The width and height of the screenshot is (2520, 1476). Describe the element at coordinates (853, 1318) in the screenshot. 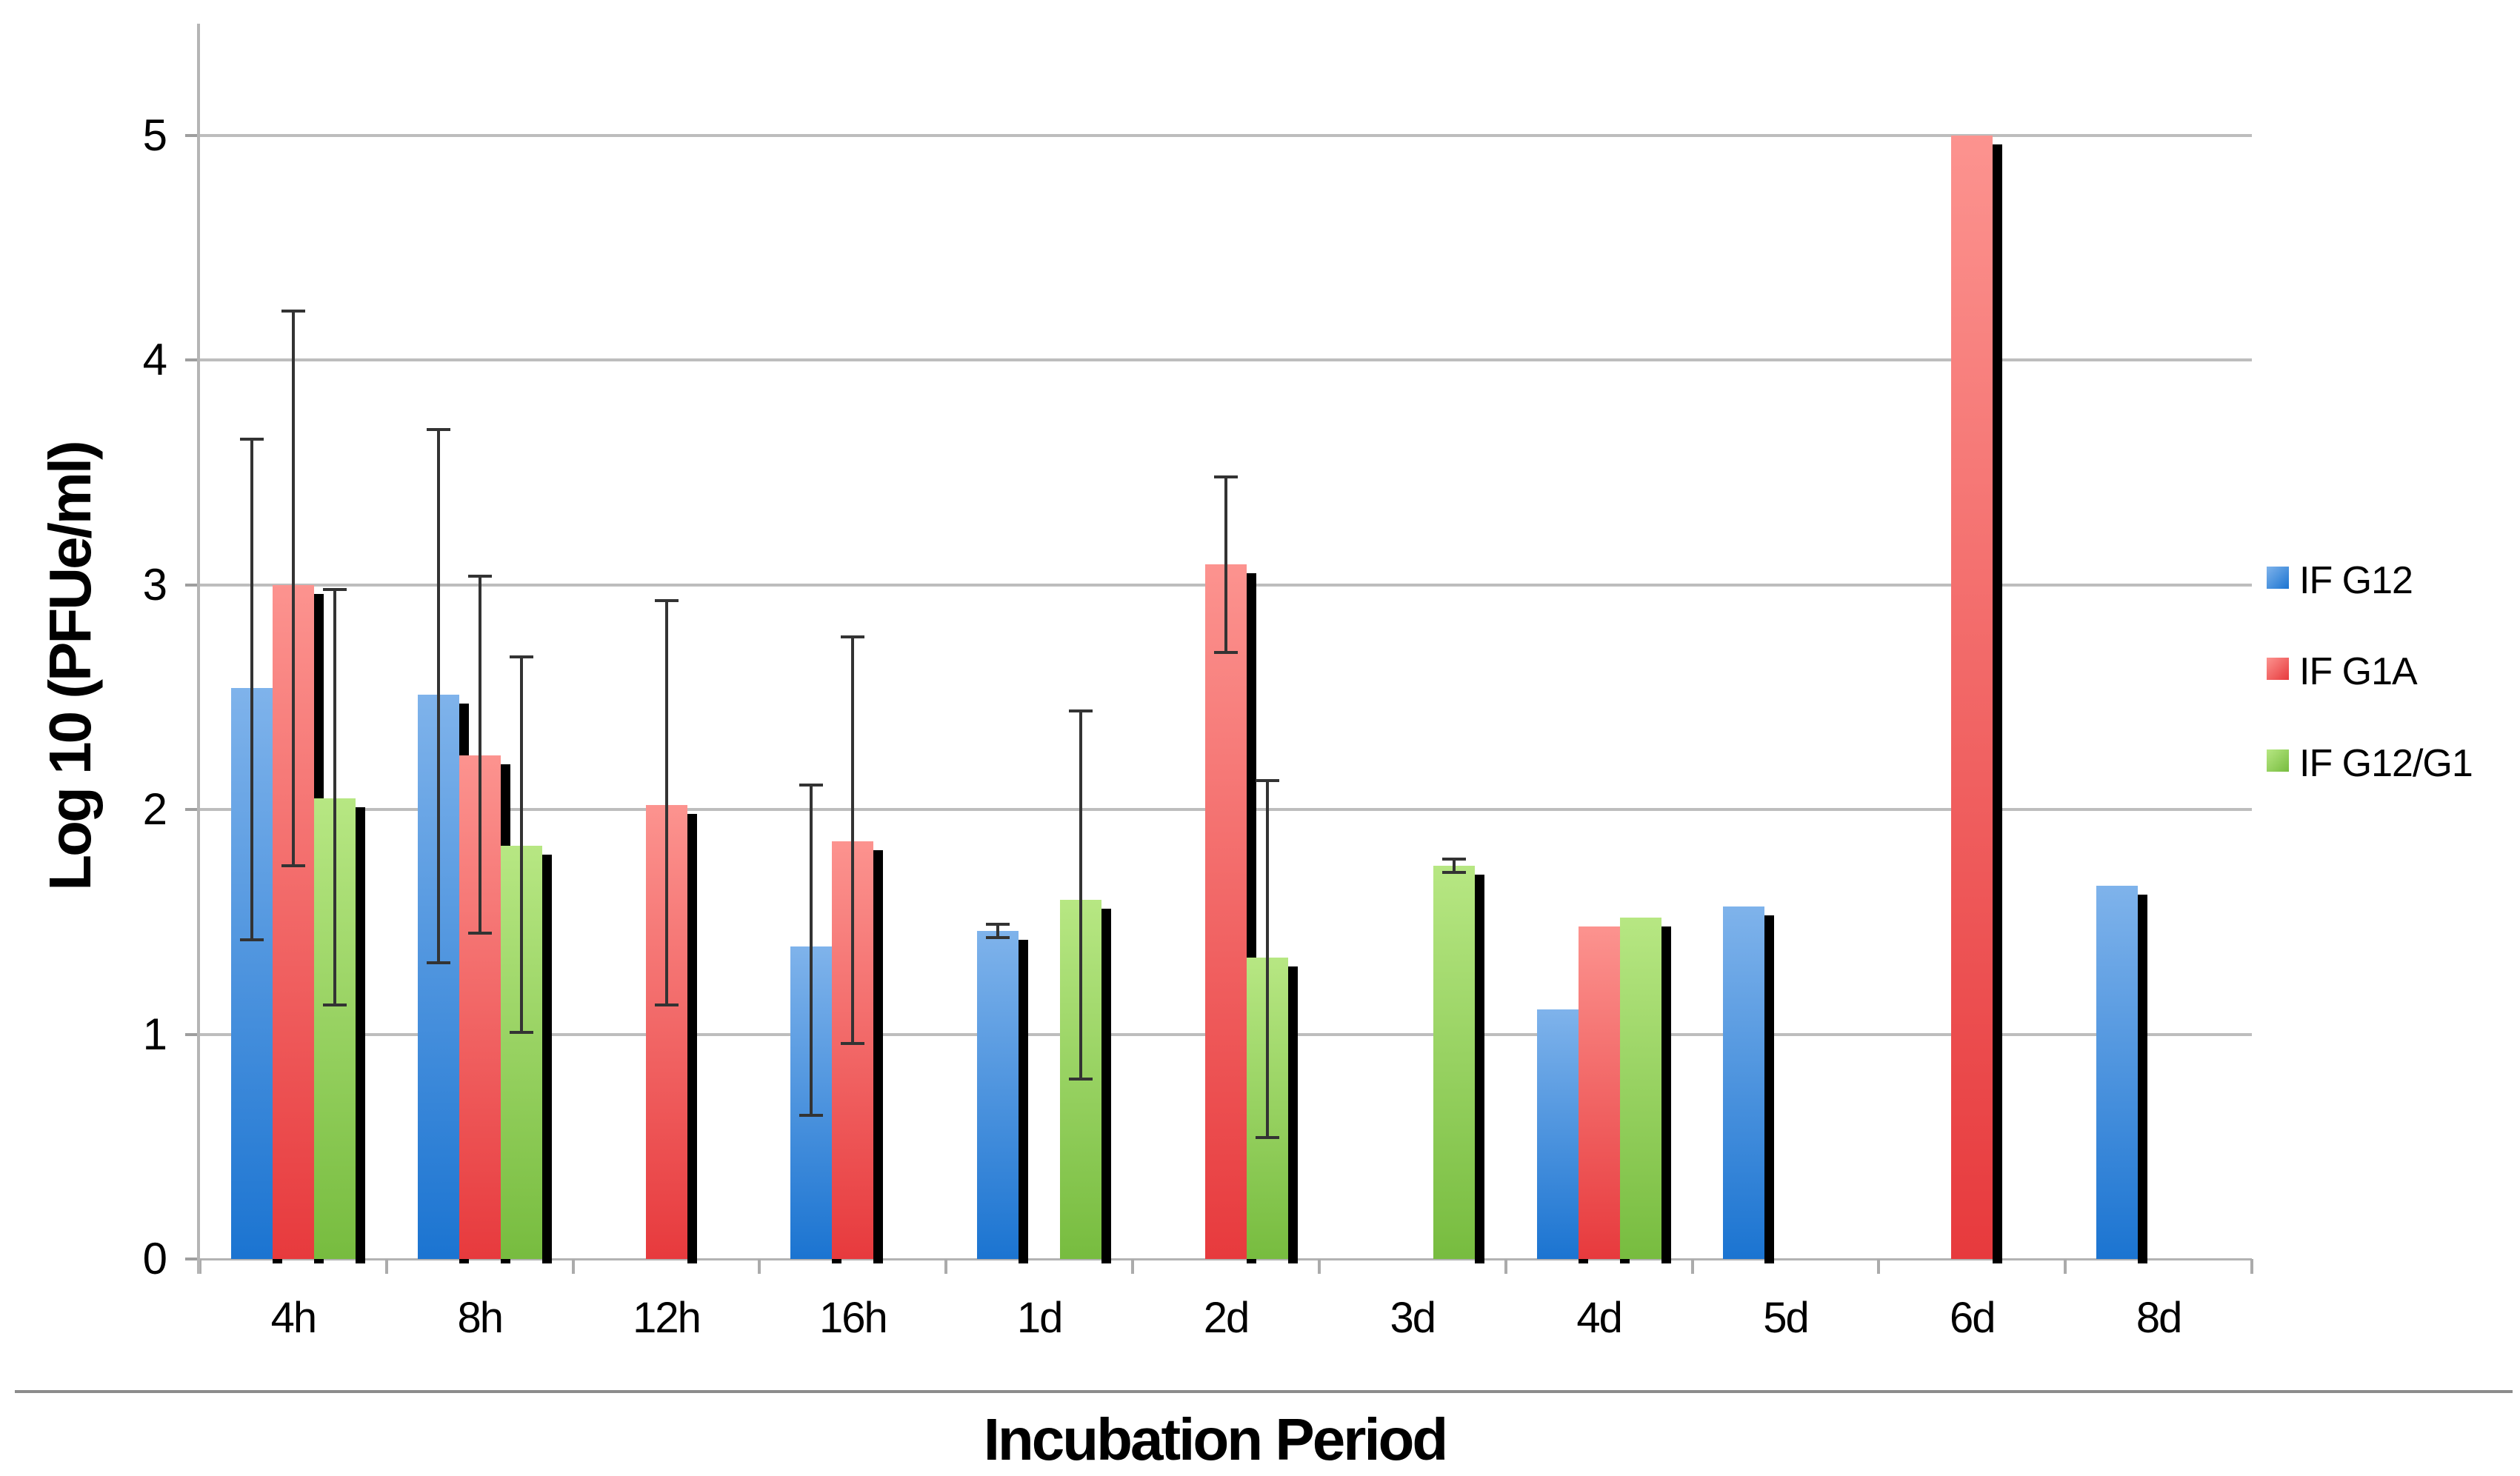

I see `x-tick-label: 16h` at that location.